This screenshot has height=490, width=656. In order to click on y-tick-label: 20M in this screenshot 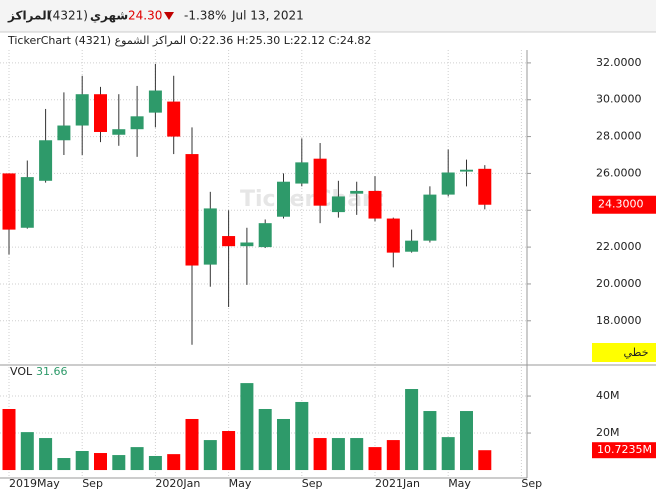, I will do `click(608, 432)`.